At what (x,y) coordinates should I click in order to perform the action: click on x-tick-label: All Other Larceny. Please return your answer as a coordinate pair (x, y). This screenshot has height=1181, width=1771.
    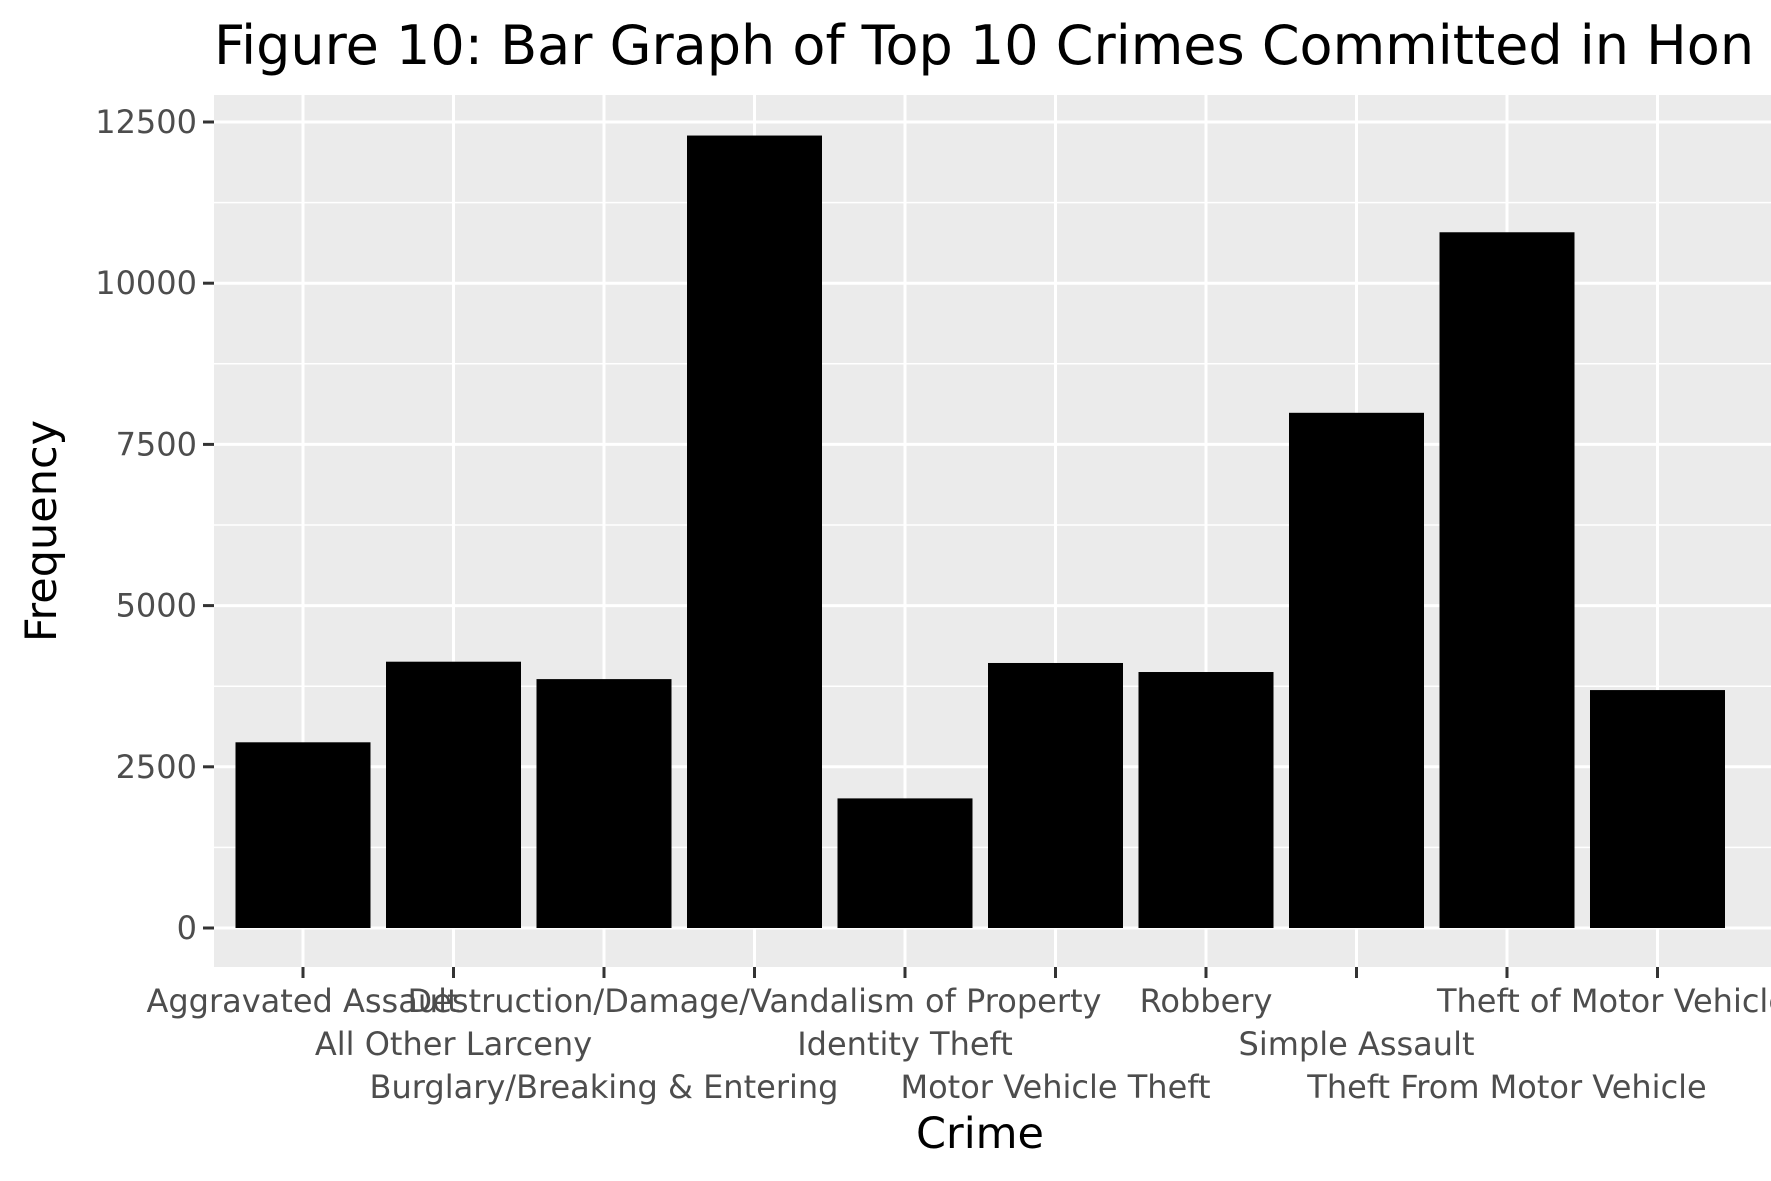
    Looking at the image, I should click on (453, 1044).